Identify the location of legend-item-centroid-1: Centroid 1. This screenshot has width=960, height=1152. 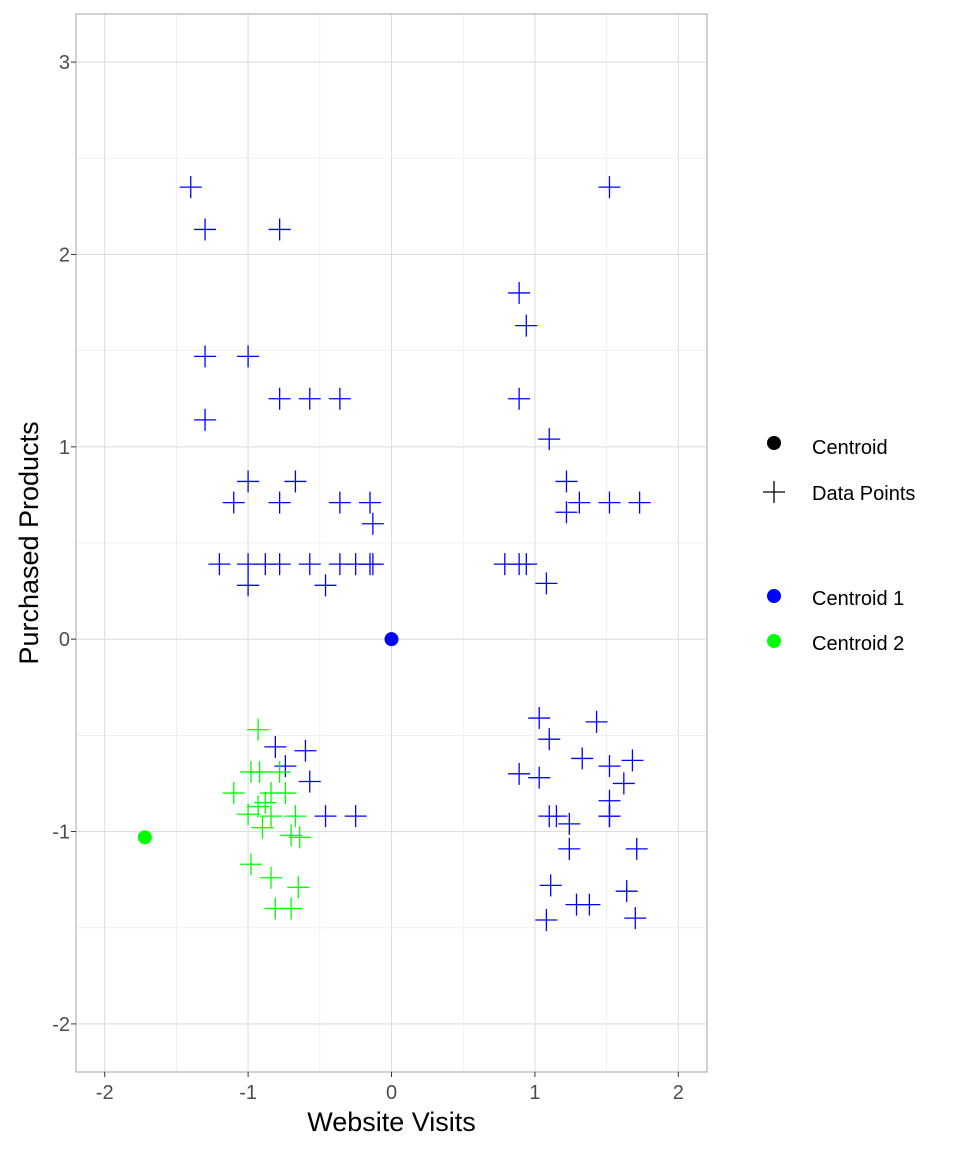
(835, 599).